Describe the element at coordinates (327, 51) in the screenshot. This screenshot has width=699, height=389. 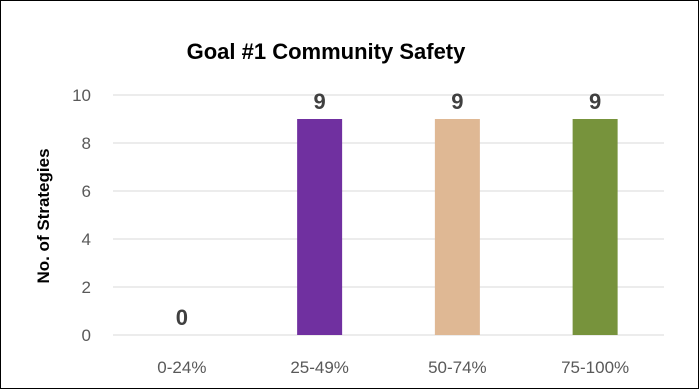
I see `chart-title: Goal #1 Community Safety` at that location.